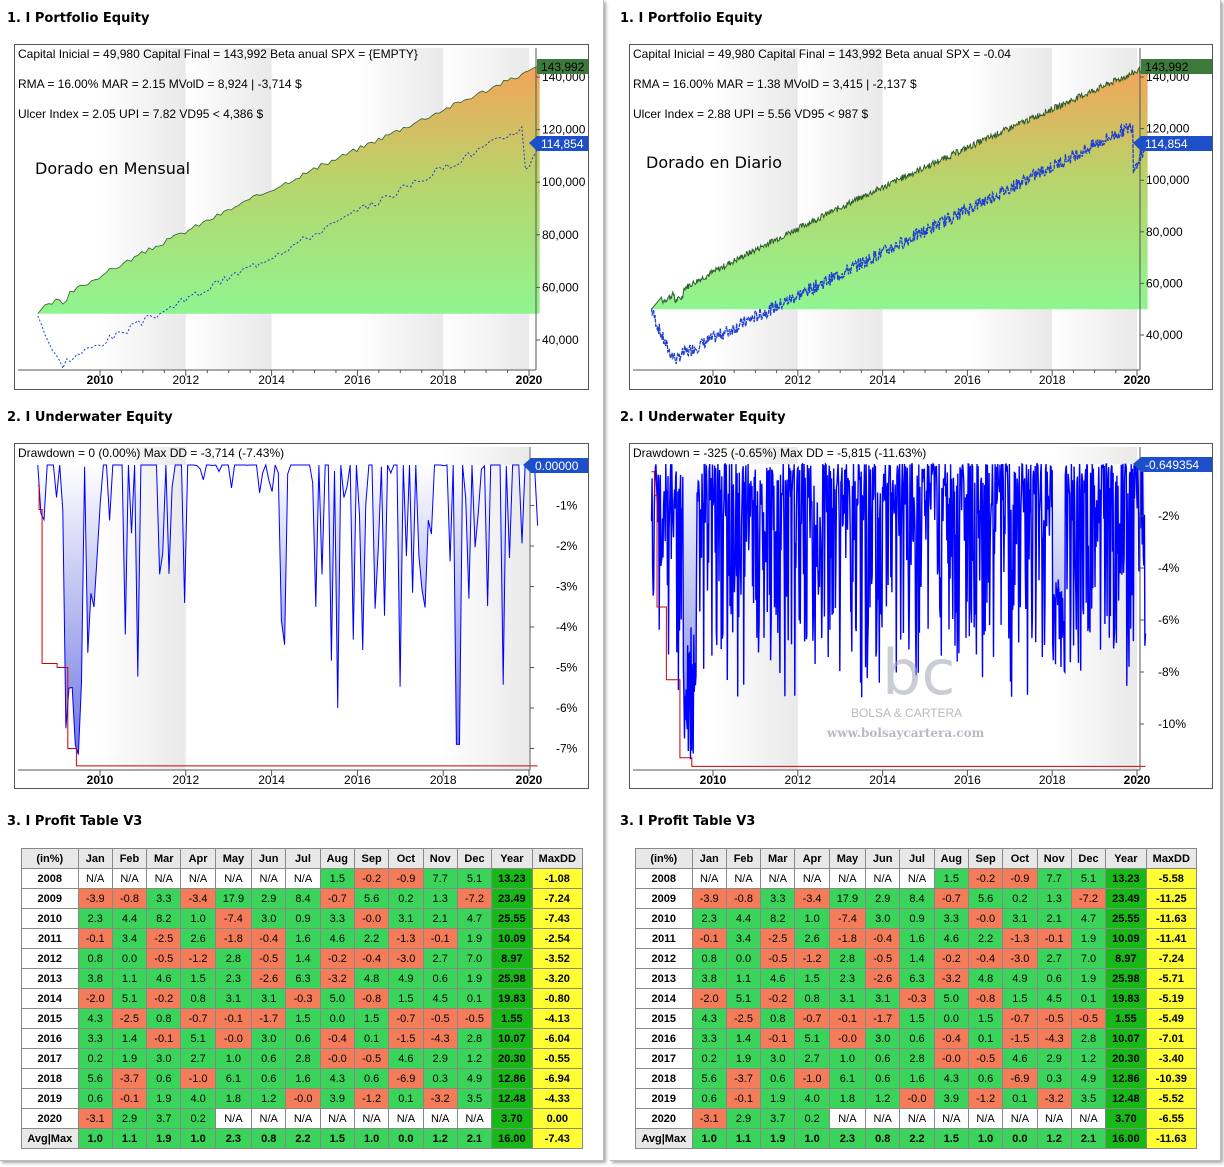  I want to click on month-return-cell: 2.2, so click(985, 938).